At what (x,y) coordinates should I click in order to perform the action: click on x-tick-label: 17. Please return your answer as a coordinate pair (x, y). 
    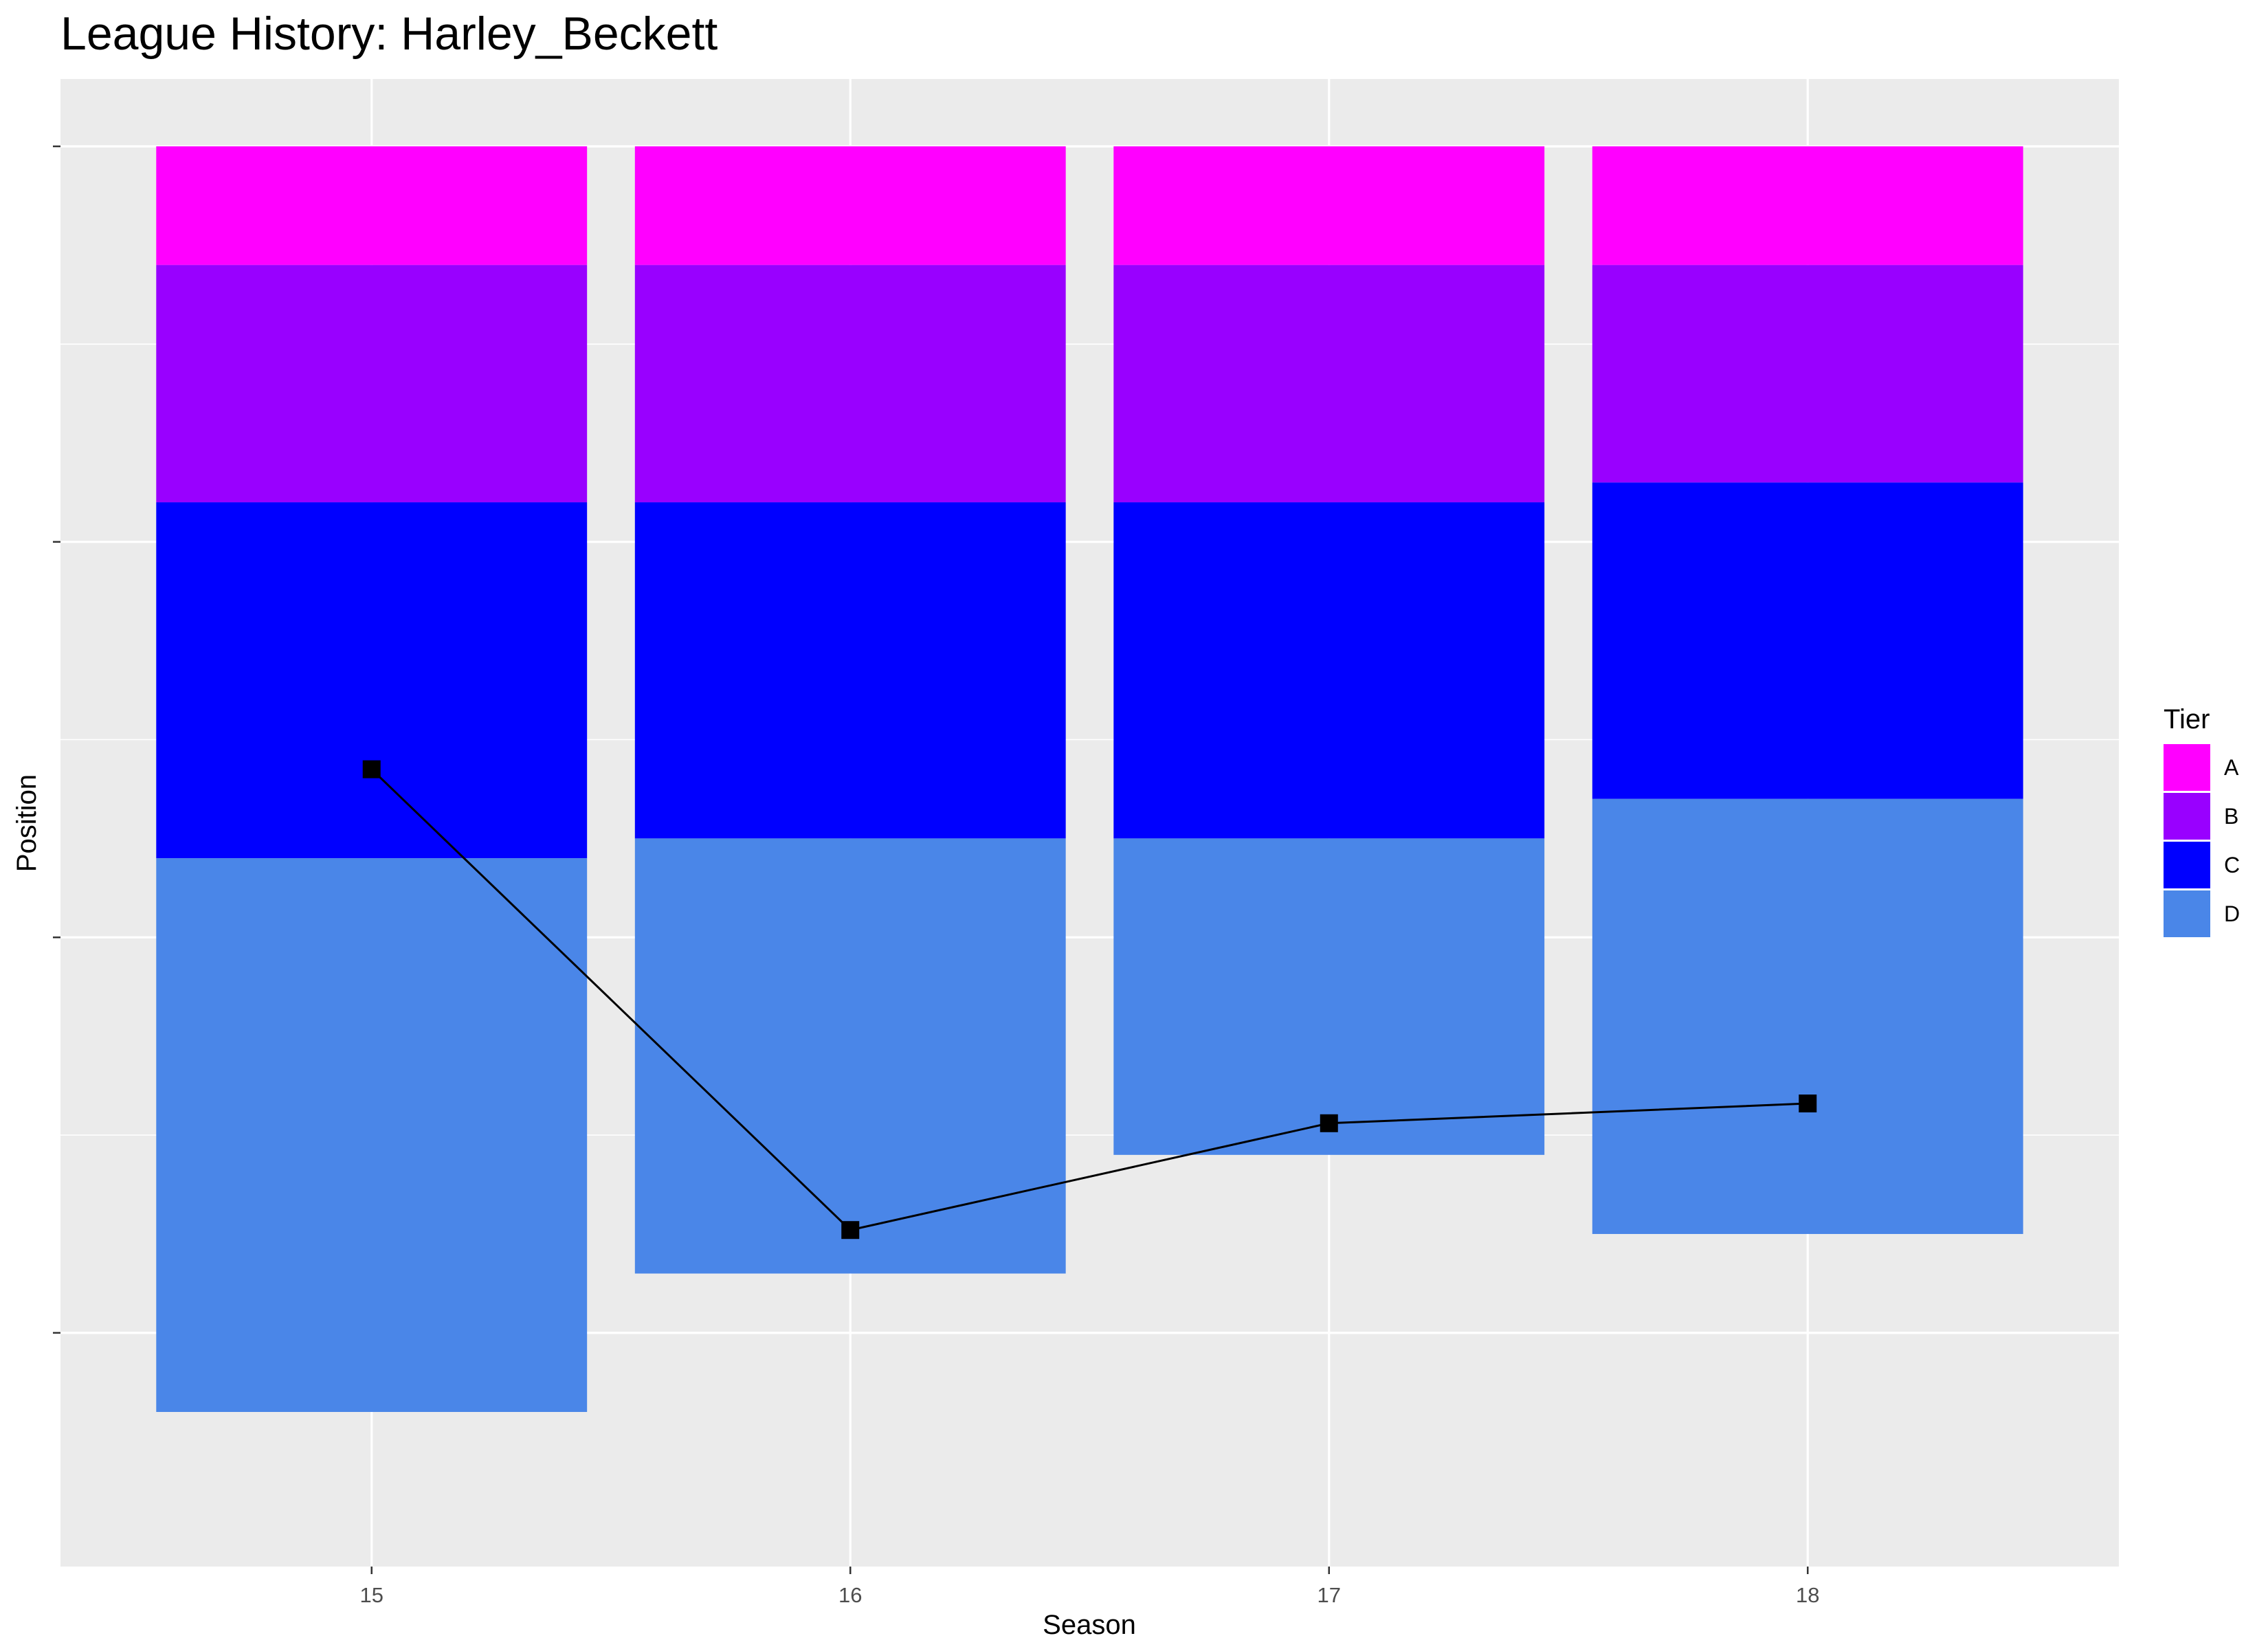
    Looking at the image, I should click on (1329, 1595).